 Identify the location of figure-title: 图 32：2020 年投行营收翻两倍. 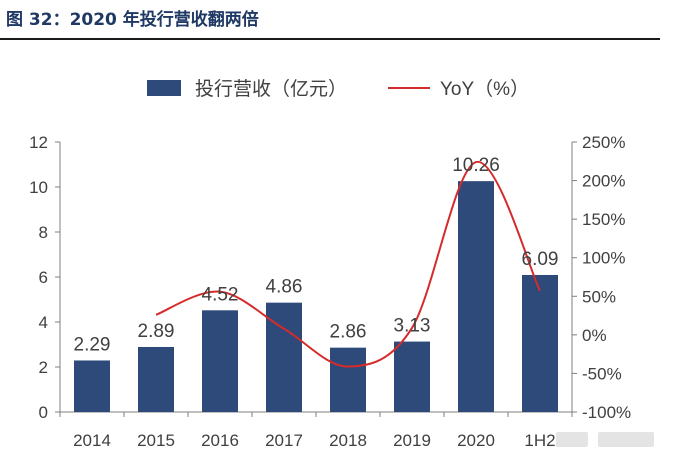
(132, 20).